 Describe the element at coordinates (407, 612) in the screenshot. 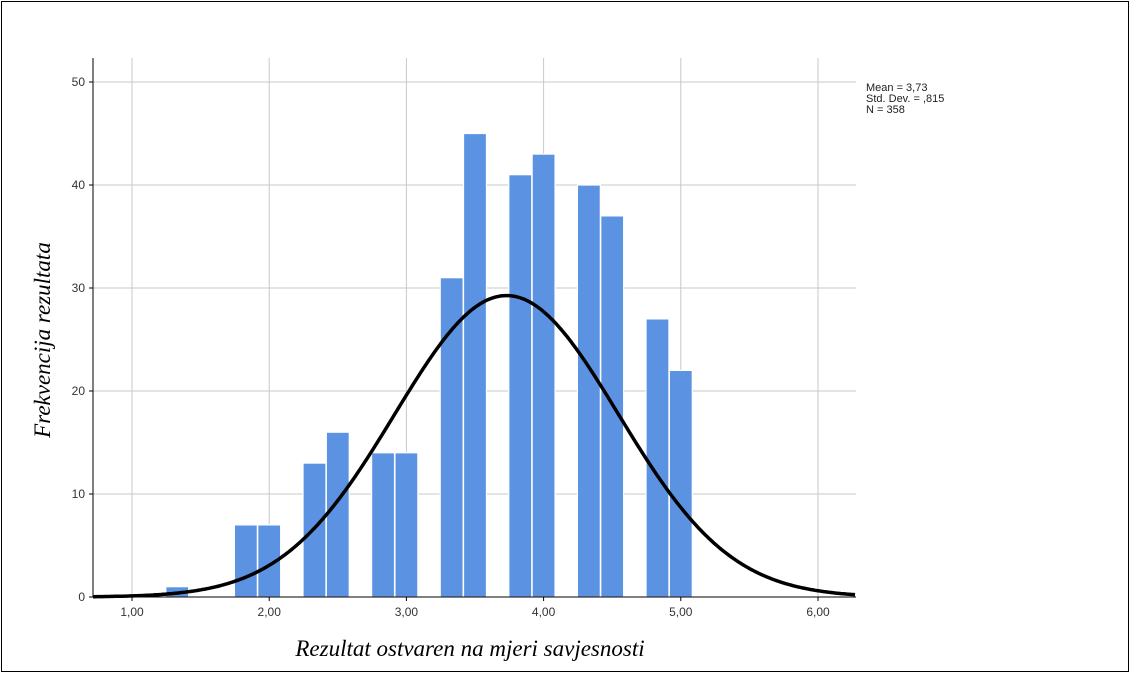

I see `x-tick-label: 3,00` at that location.